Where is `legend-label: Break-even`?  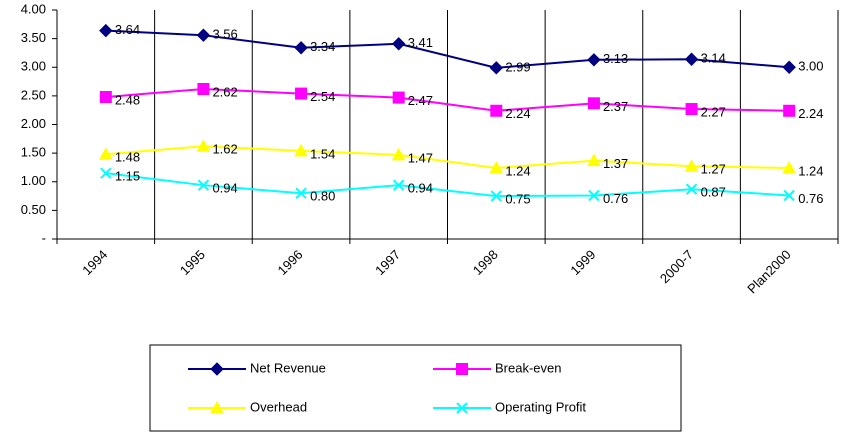 legend-label: Break-even is located at coordinates (528, 367).